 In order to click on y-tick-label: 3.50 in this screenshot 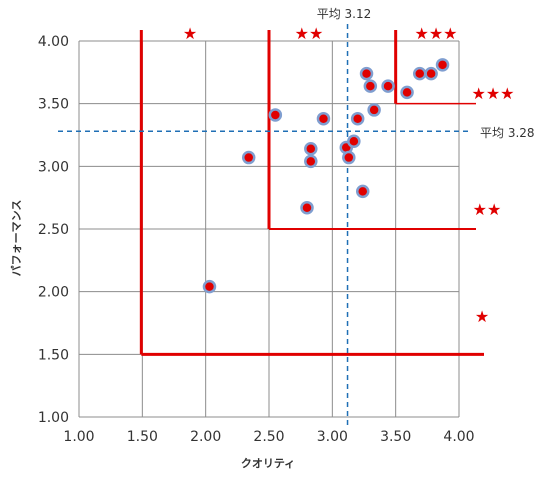, I will do `click(53, 105)`.